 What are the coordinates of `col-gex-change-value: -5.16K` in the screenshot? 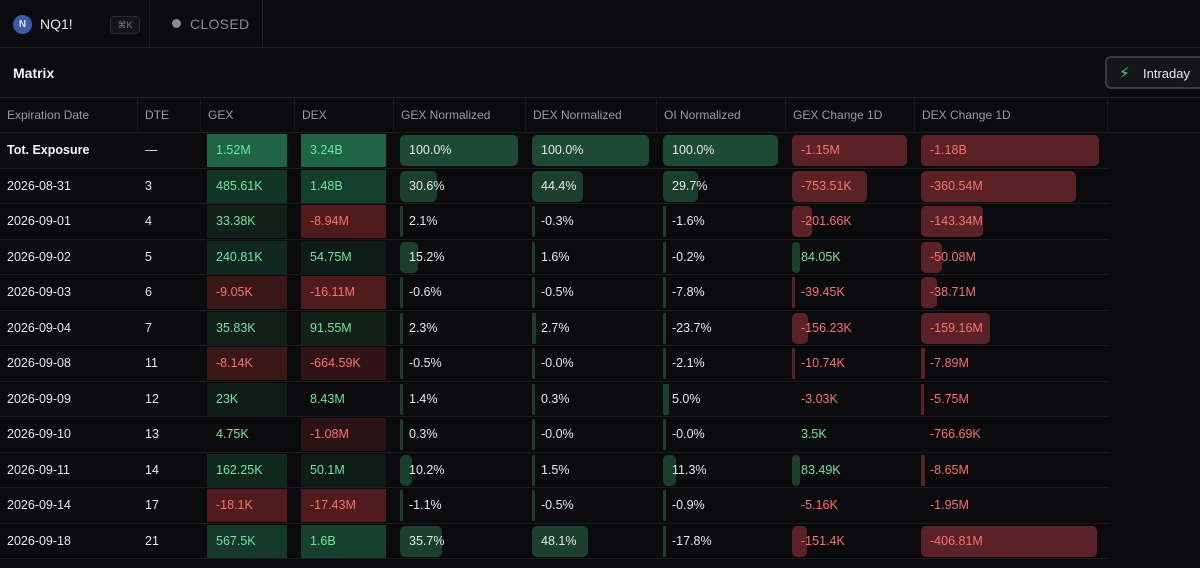 It's located at (819, 505).